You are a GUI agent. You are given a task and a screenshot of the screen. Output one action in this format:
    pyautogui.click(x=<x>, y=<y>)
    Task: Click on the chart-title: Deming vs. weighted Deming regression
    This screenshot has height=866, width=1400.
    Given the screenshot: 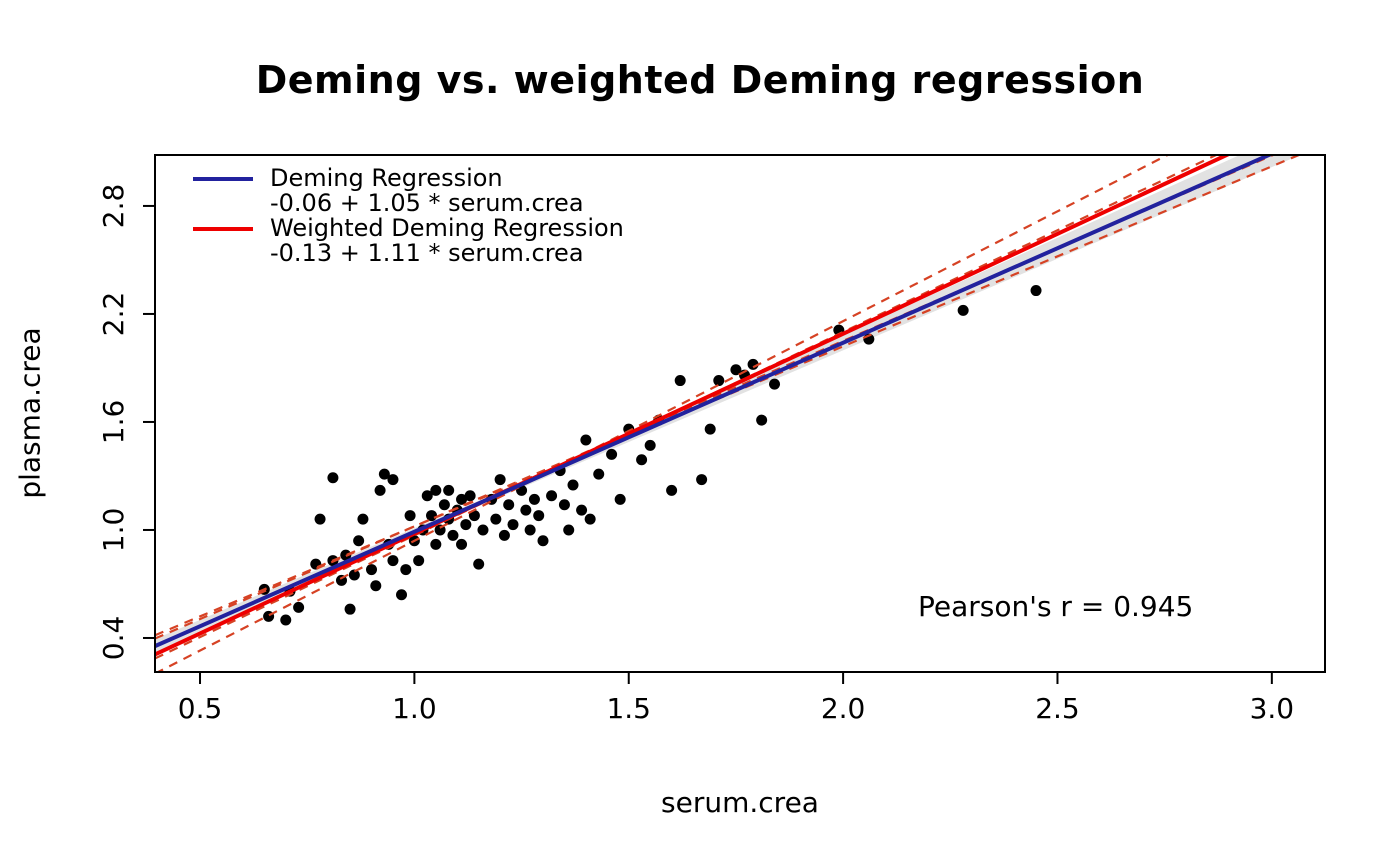 What is the action you would take?
    pyautogui.click(x=700, y=80)
    